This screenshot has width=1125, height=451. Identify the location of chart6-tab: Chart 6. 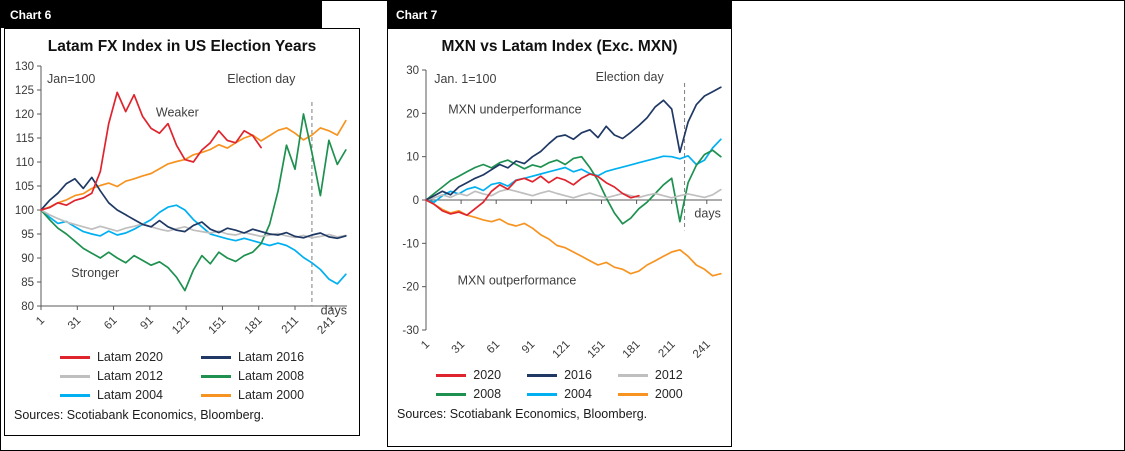
(161, 14).